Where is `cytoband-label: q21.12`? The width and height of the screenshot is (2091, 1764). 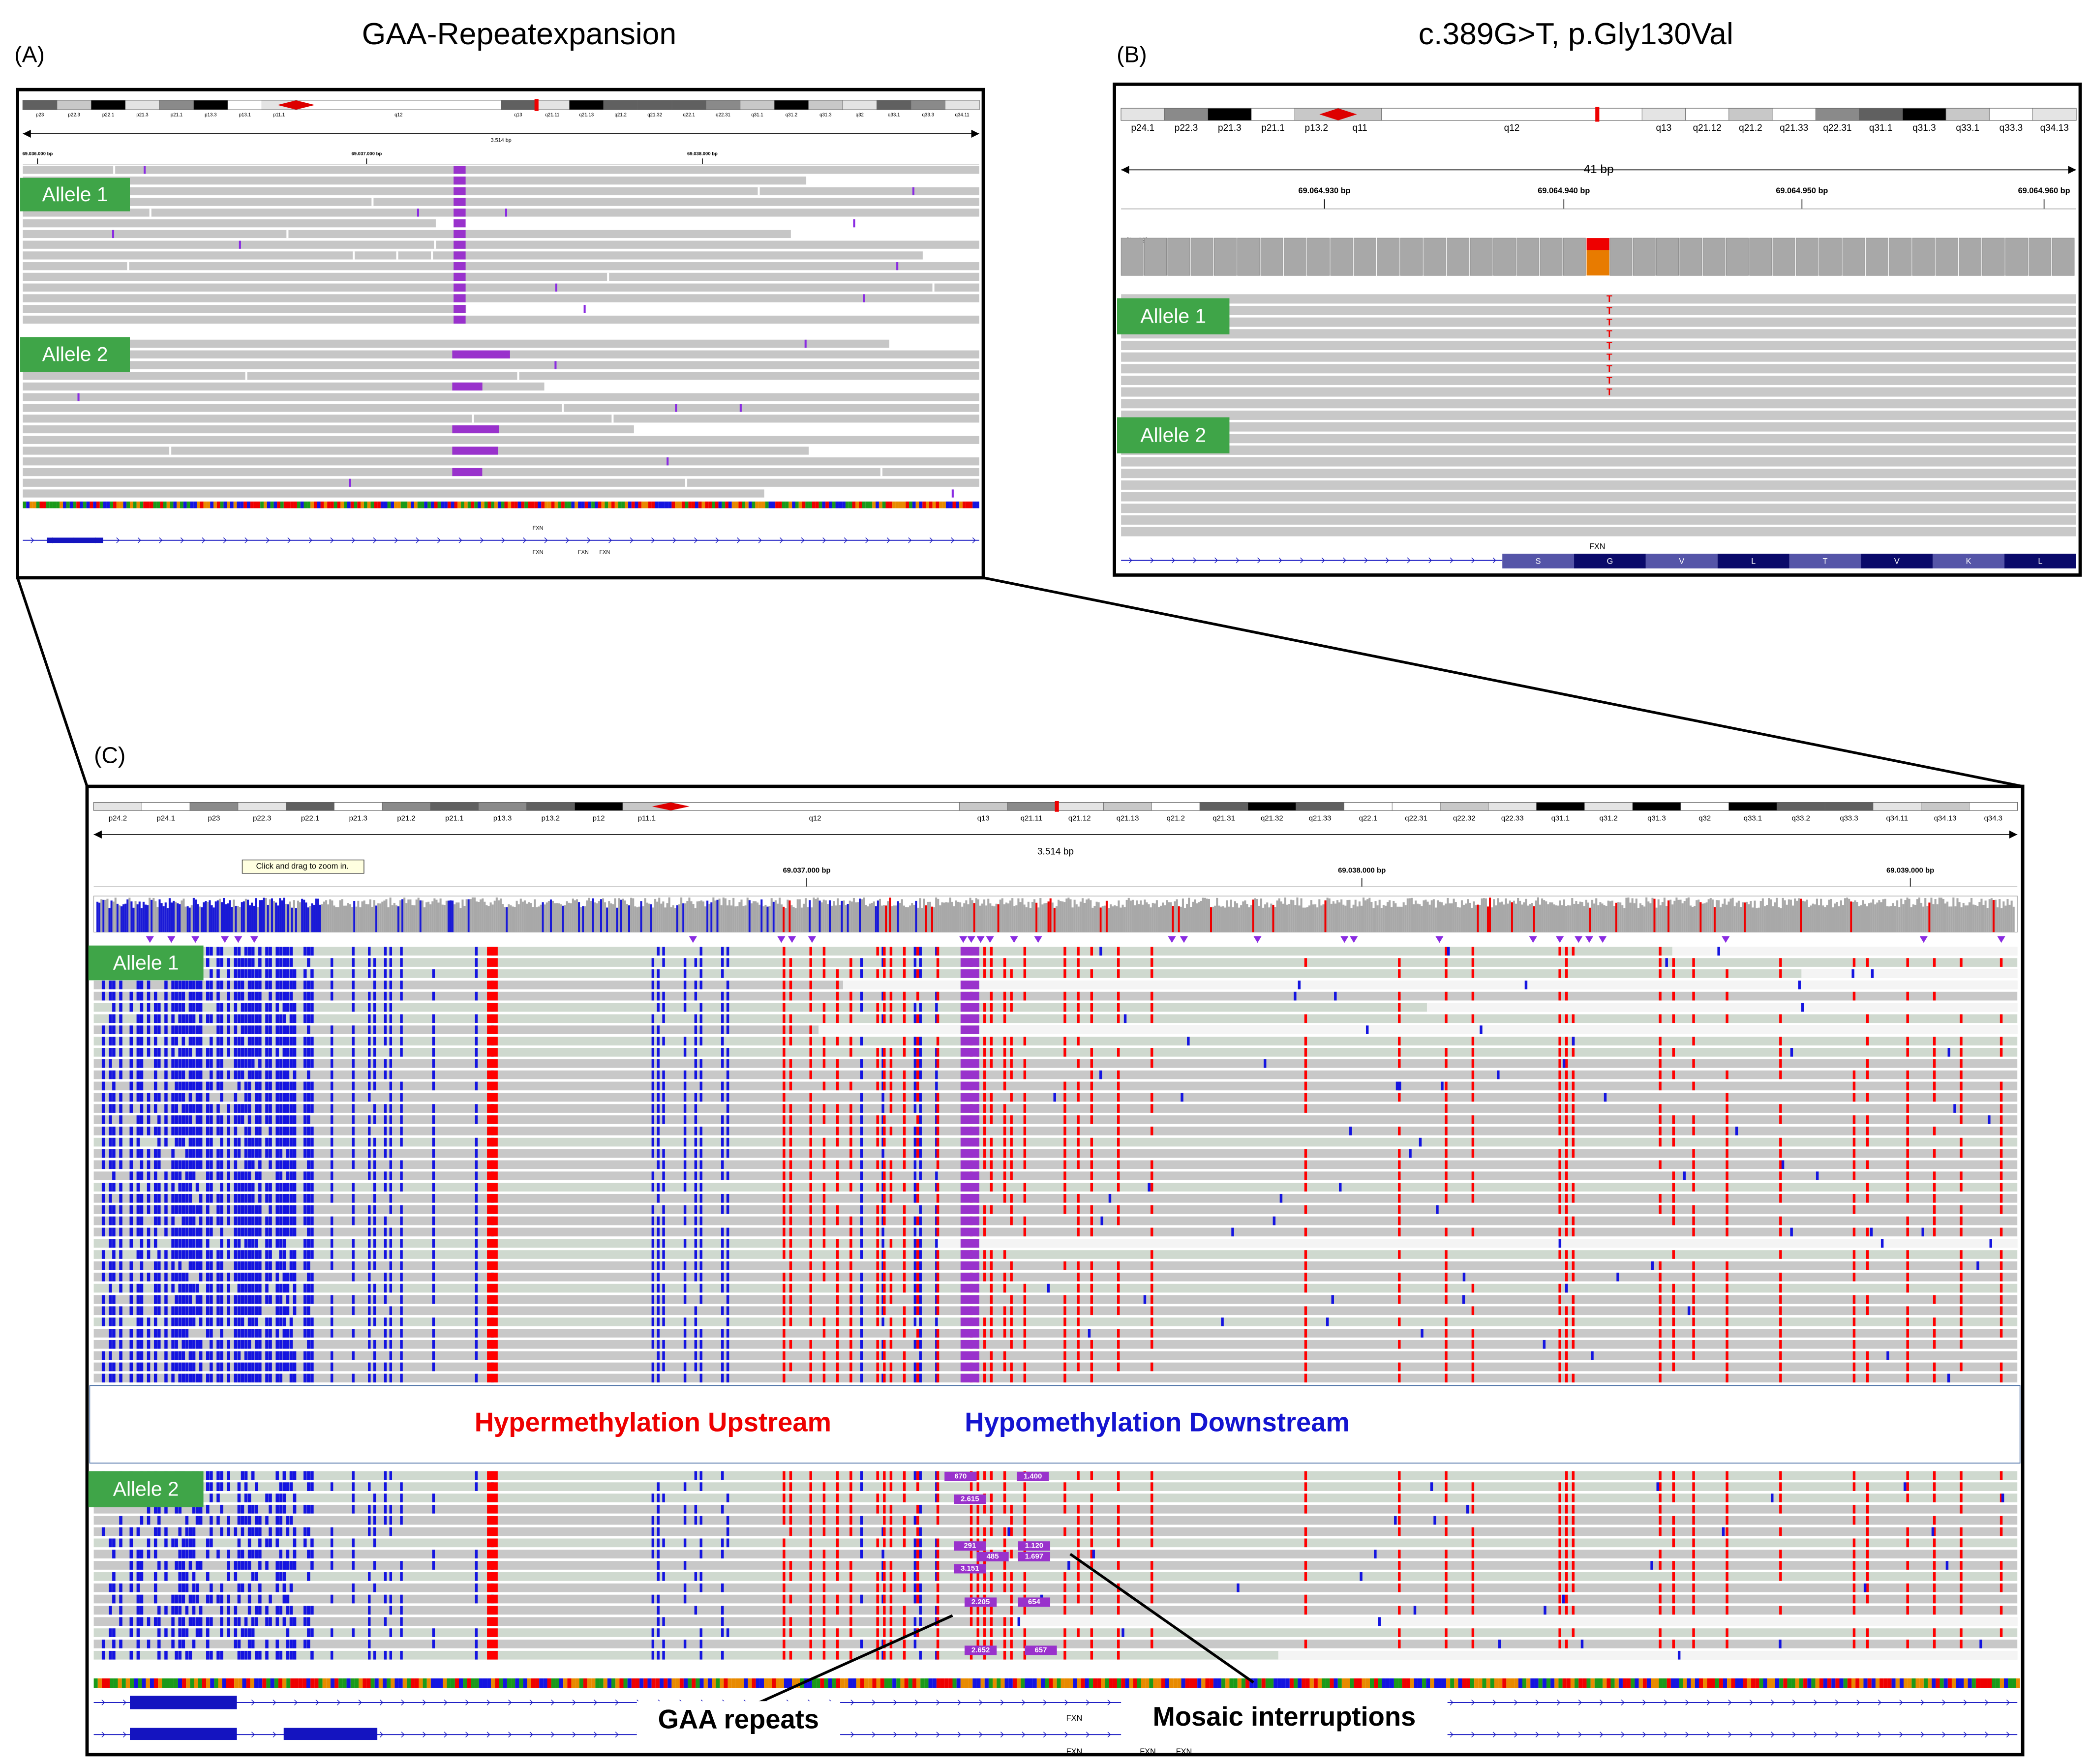 cytoband-label: q21.12 is located at coordinates (1080, 818).